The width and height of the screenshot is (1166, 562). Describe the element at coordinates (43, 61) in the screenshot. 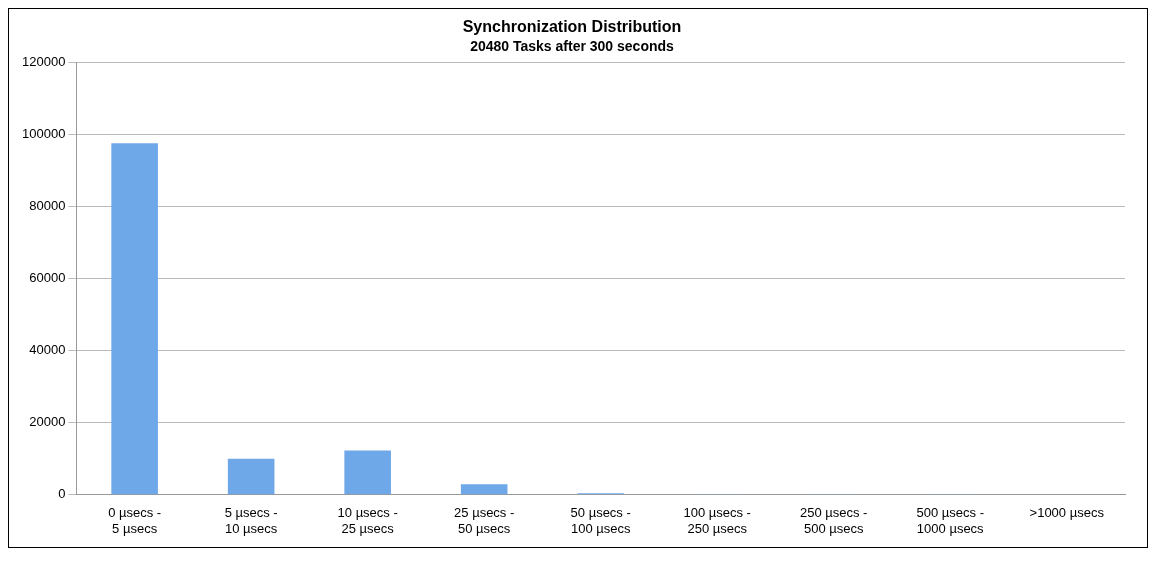

I see `y-tick-label: 120000` at that location.